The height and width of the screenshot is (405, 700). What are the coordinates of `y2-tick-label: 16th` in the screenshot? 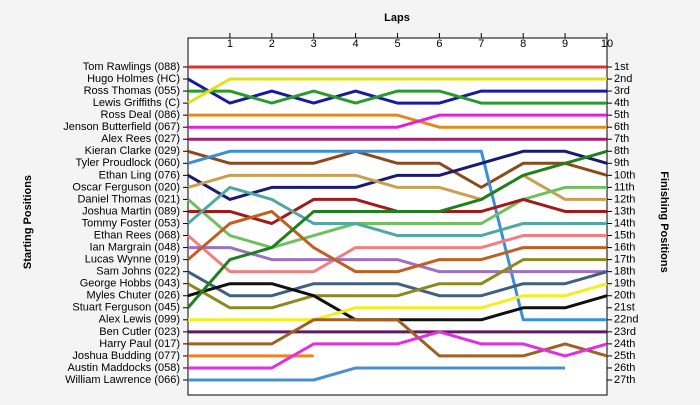 It's located at (624, 247).